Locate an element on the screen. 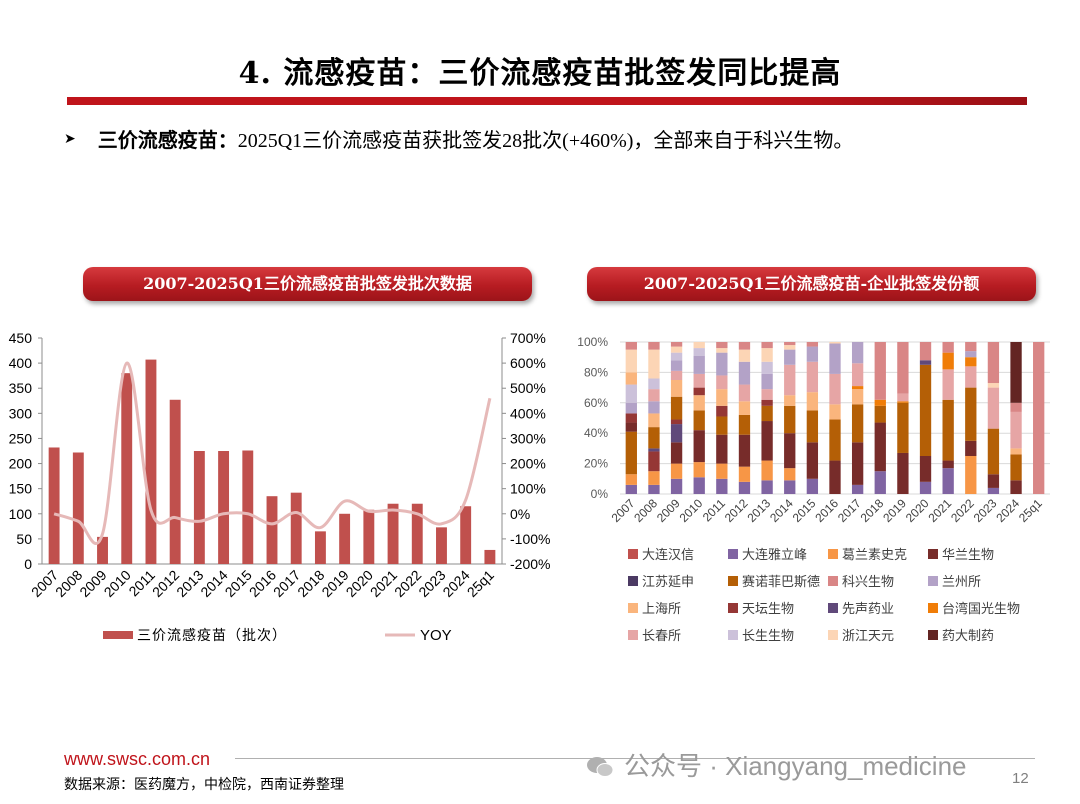 The image size is (1080, 804). y-tick-label: 400 is located at coordinates (21, 363).